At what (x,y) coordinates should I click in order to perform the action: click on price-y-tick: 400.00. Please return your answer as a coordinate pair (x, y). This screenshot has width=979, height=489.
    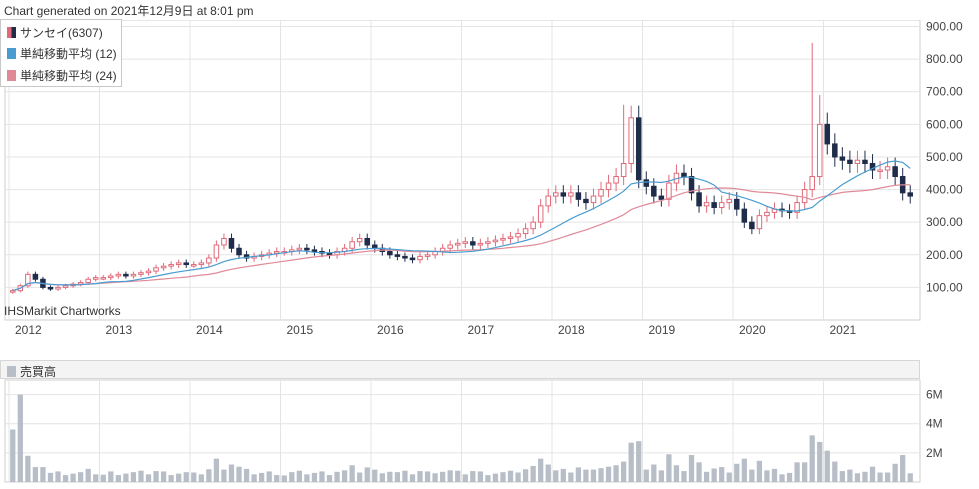
    Looking at the image, I should click on (944, 190).